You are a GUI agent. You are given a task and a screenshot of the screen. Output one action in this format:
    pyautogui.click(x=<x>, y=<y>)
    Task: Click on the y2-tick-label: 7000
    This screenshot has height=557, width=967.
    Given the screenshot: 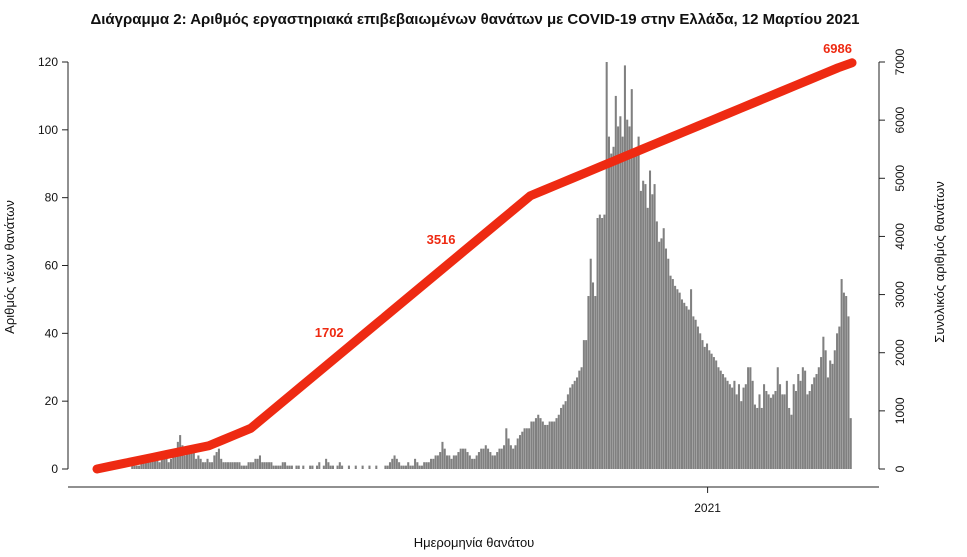 What is the action you would take?
    pyautogui.click(x=900, y=61)
    